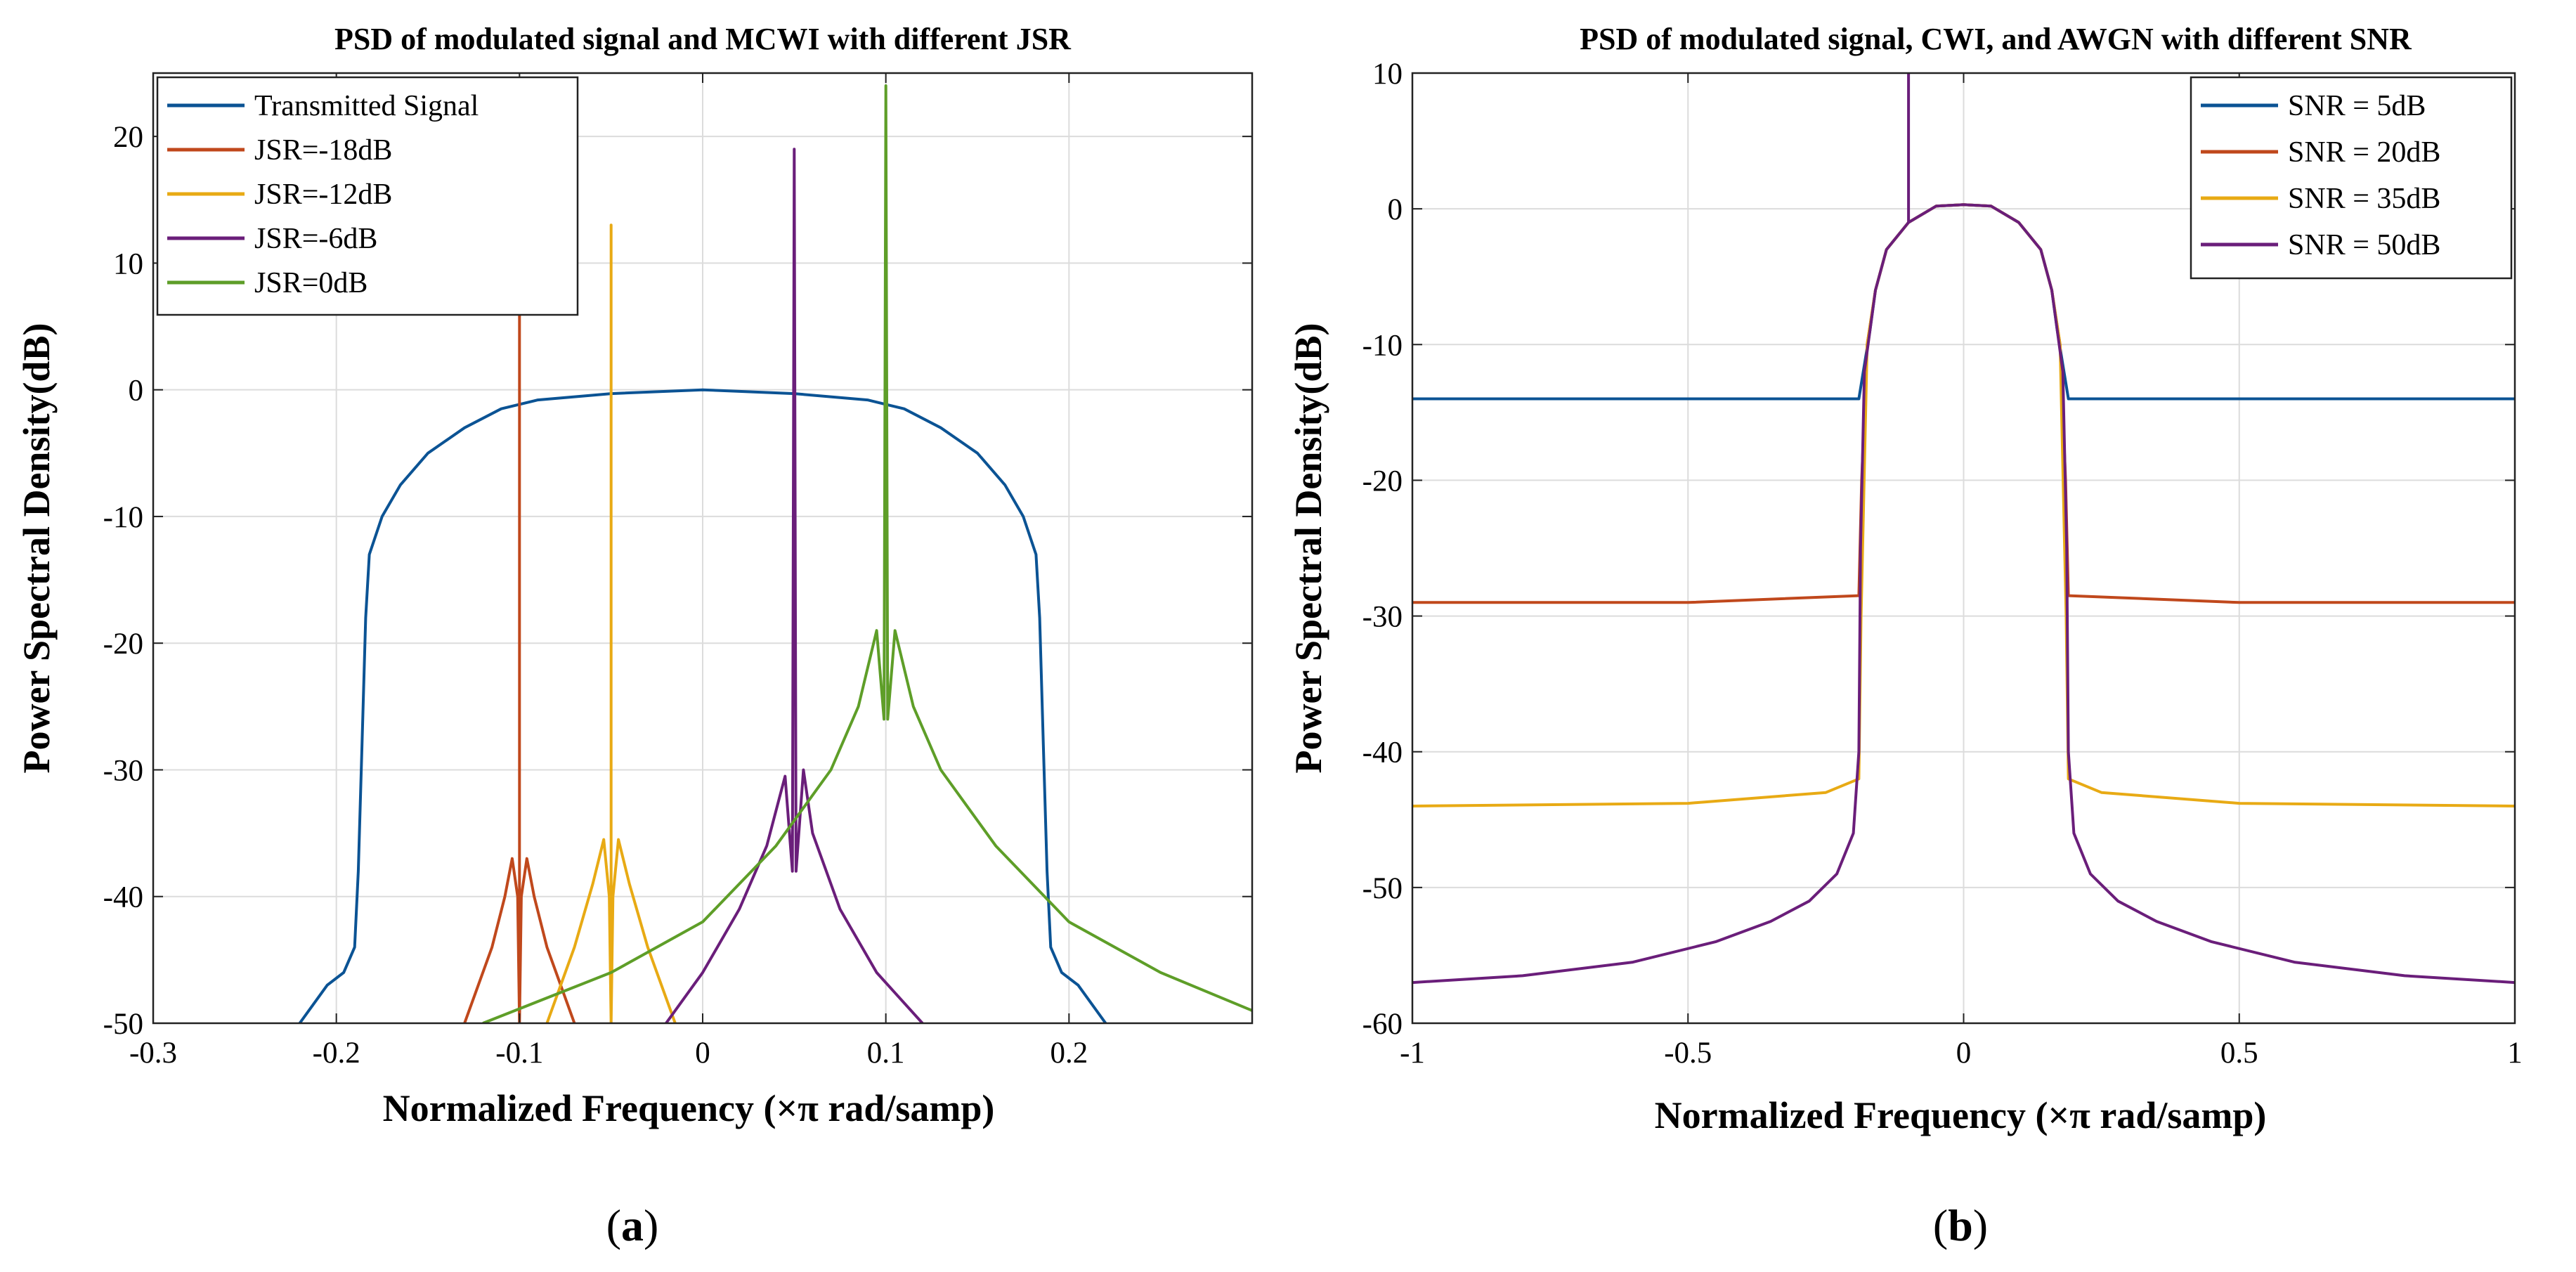  Describe the element at coordinates (886, 1053) in the screenshot. I see `x-tick-label: 0.1` at that location.